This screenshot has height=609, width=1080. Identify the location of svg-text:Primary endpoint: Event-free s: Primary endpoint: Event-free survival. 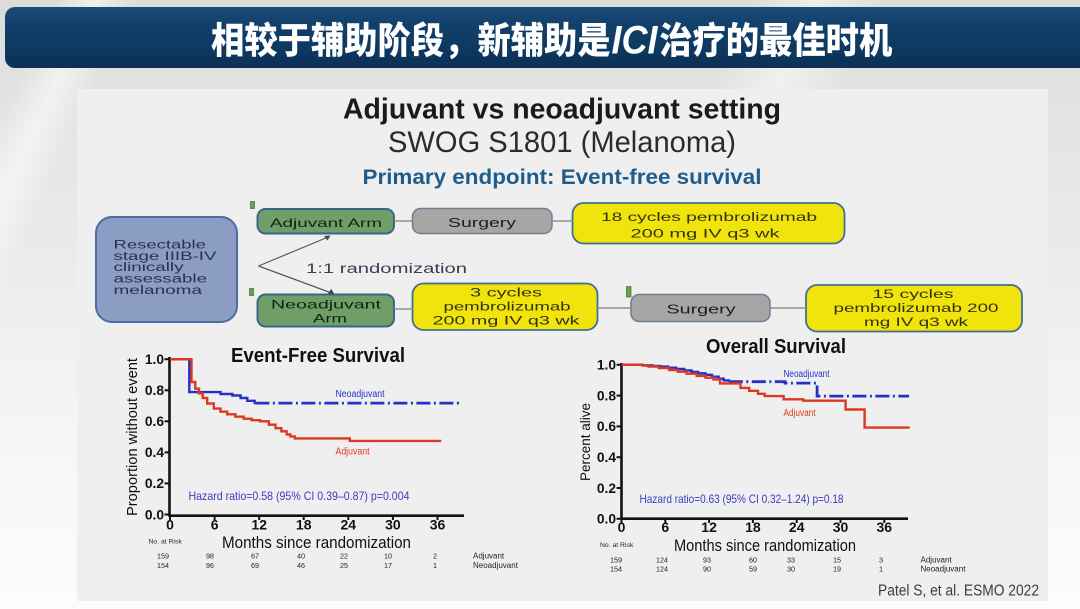
(562, 177).